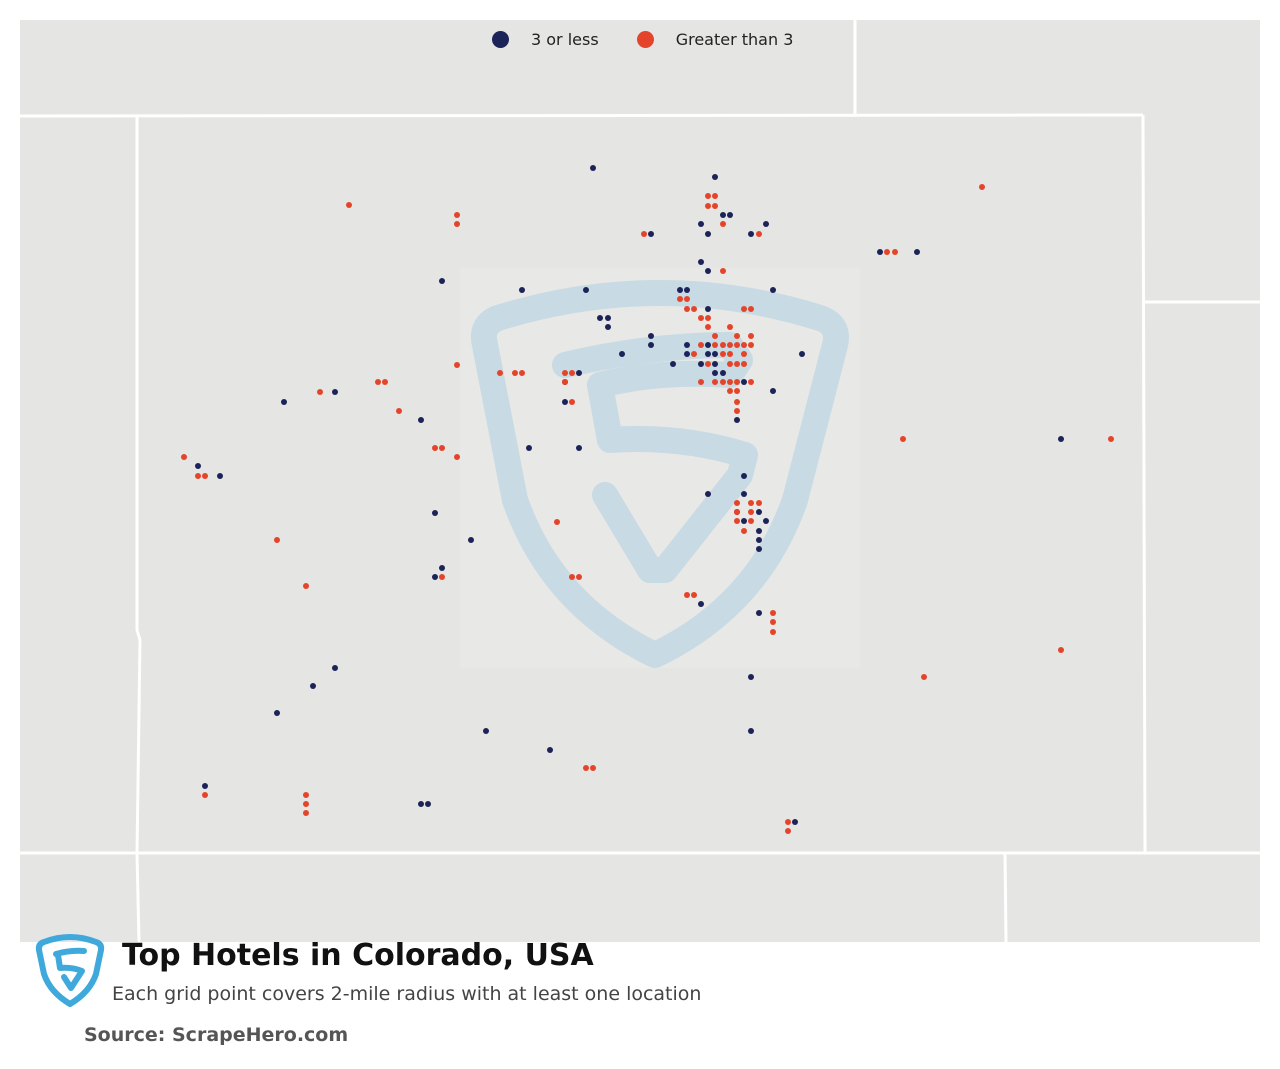 The width and height of the screenshot is (1280, 1069). Describe the element at coordinates (70, 970) in the screenshot. I see `scrapehero-logo-icon` at that location.